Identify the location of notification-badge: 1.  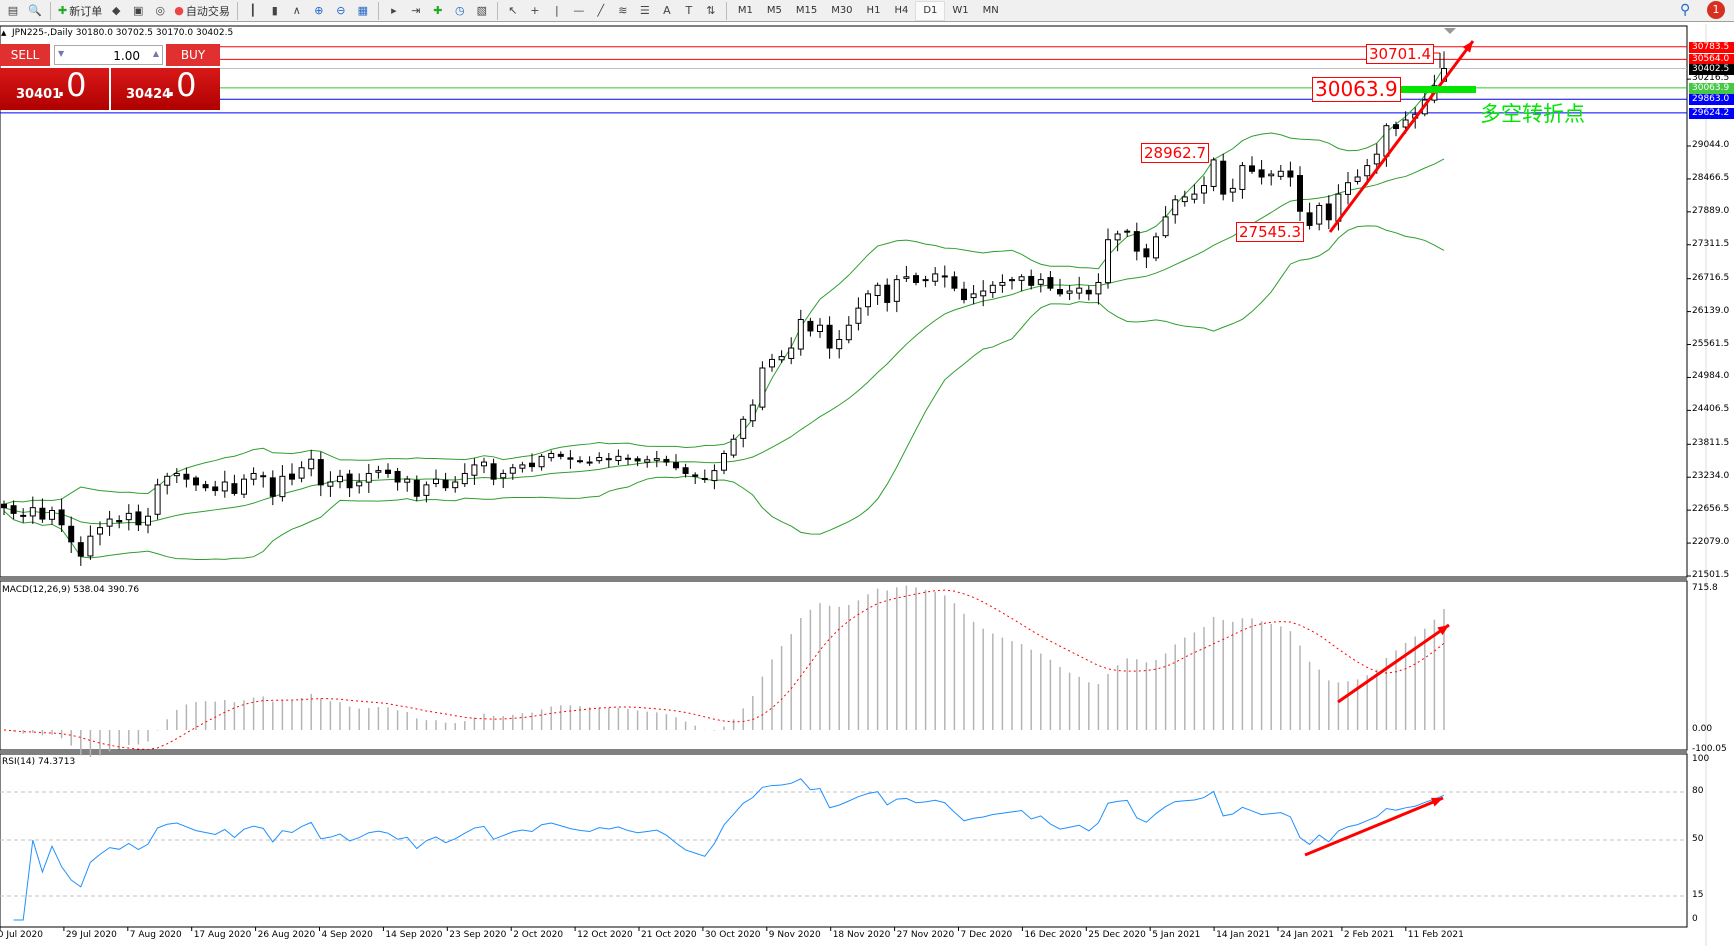
(1716, 10).